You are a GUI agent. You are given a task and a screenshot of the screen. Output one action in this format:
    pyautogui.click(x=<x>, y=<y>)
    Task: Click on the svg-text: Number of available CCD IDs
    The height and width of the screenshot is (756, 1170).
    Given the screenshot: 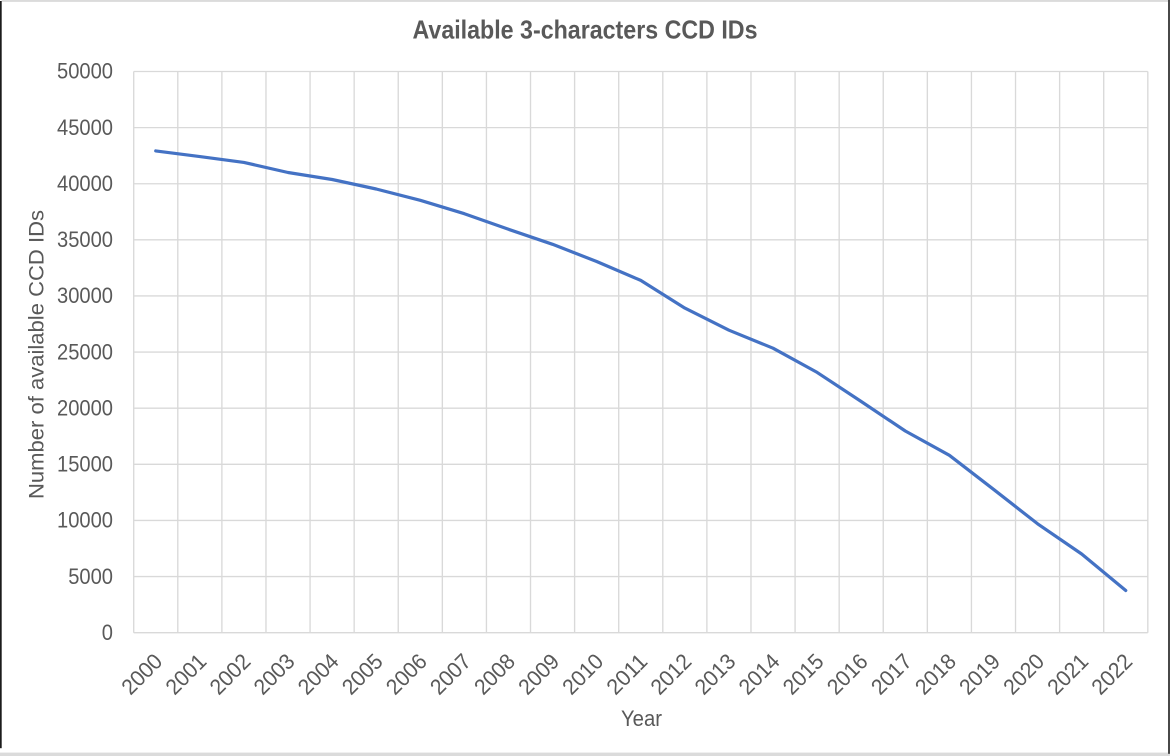 What is the action you would take?
    pyautogui.click(x=37, y=354)
    